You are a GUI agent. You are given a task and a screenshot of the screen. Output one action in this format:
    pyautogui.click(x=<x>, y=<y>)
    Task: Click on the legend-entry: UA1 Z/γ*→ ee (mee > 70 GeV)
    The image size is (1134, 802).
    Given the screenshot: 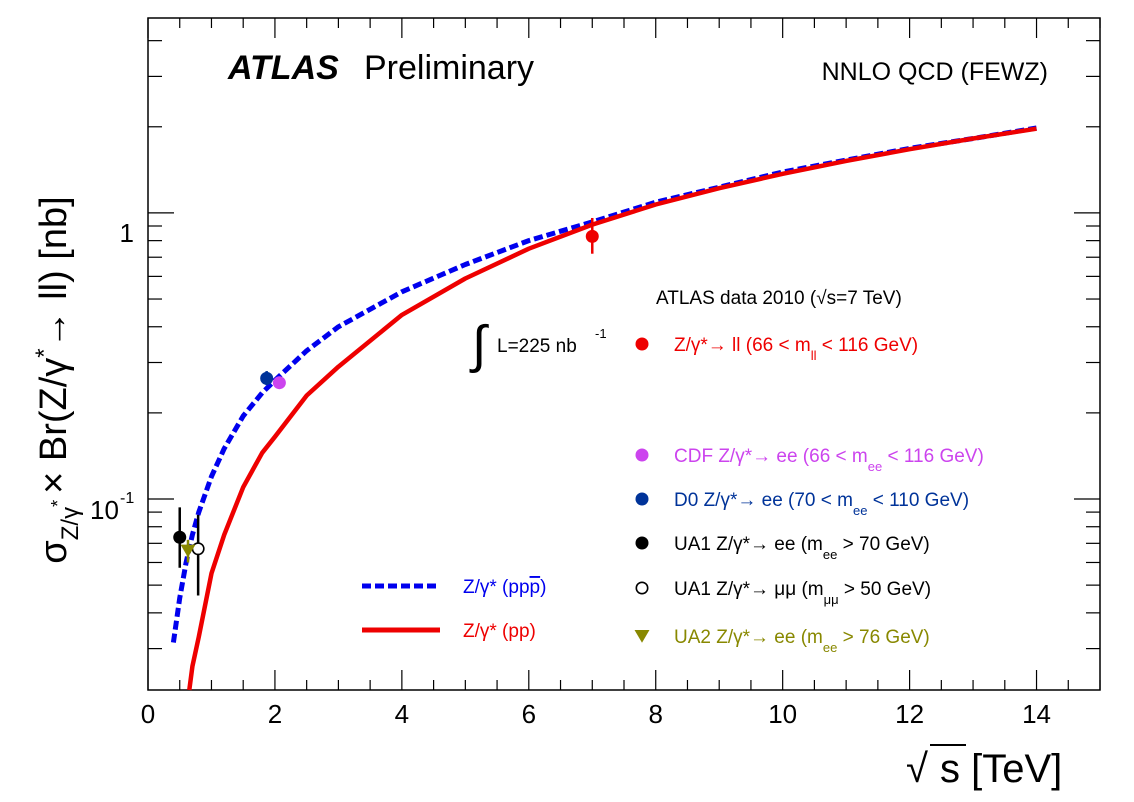 What is the action you would take?
    pyautogui.click(x=802, y=548)
    